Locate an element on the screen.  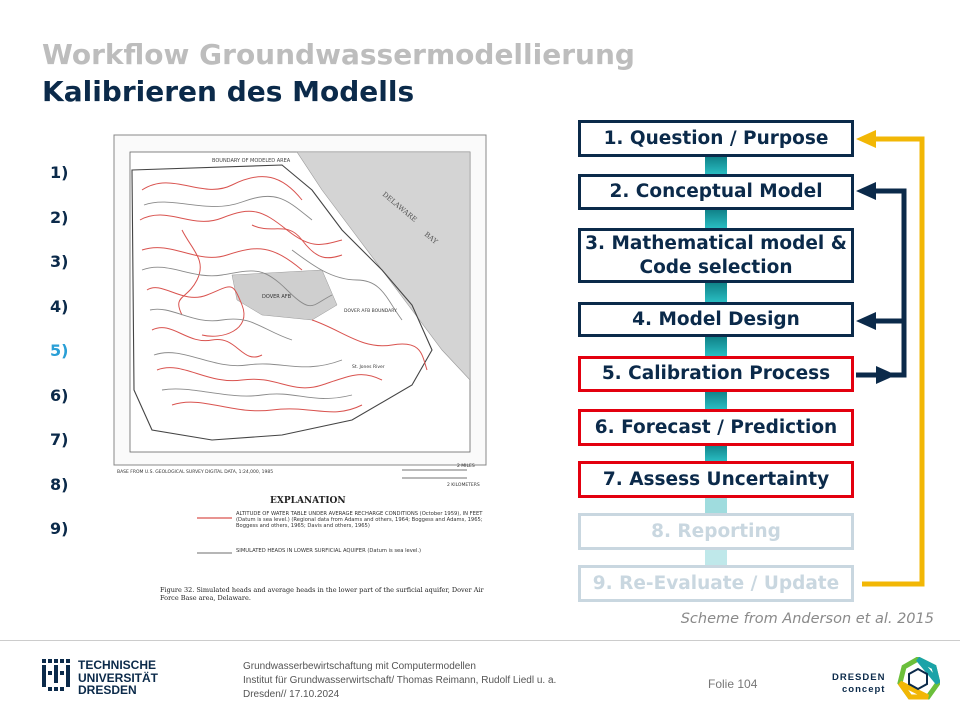
tud-wordmark: TECHNISCHE UNIVERSITÄT DRESDEN is located at coordinates (118, 678).